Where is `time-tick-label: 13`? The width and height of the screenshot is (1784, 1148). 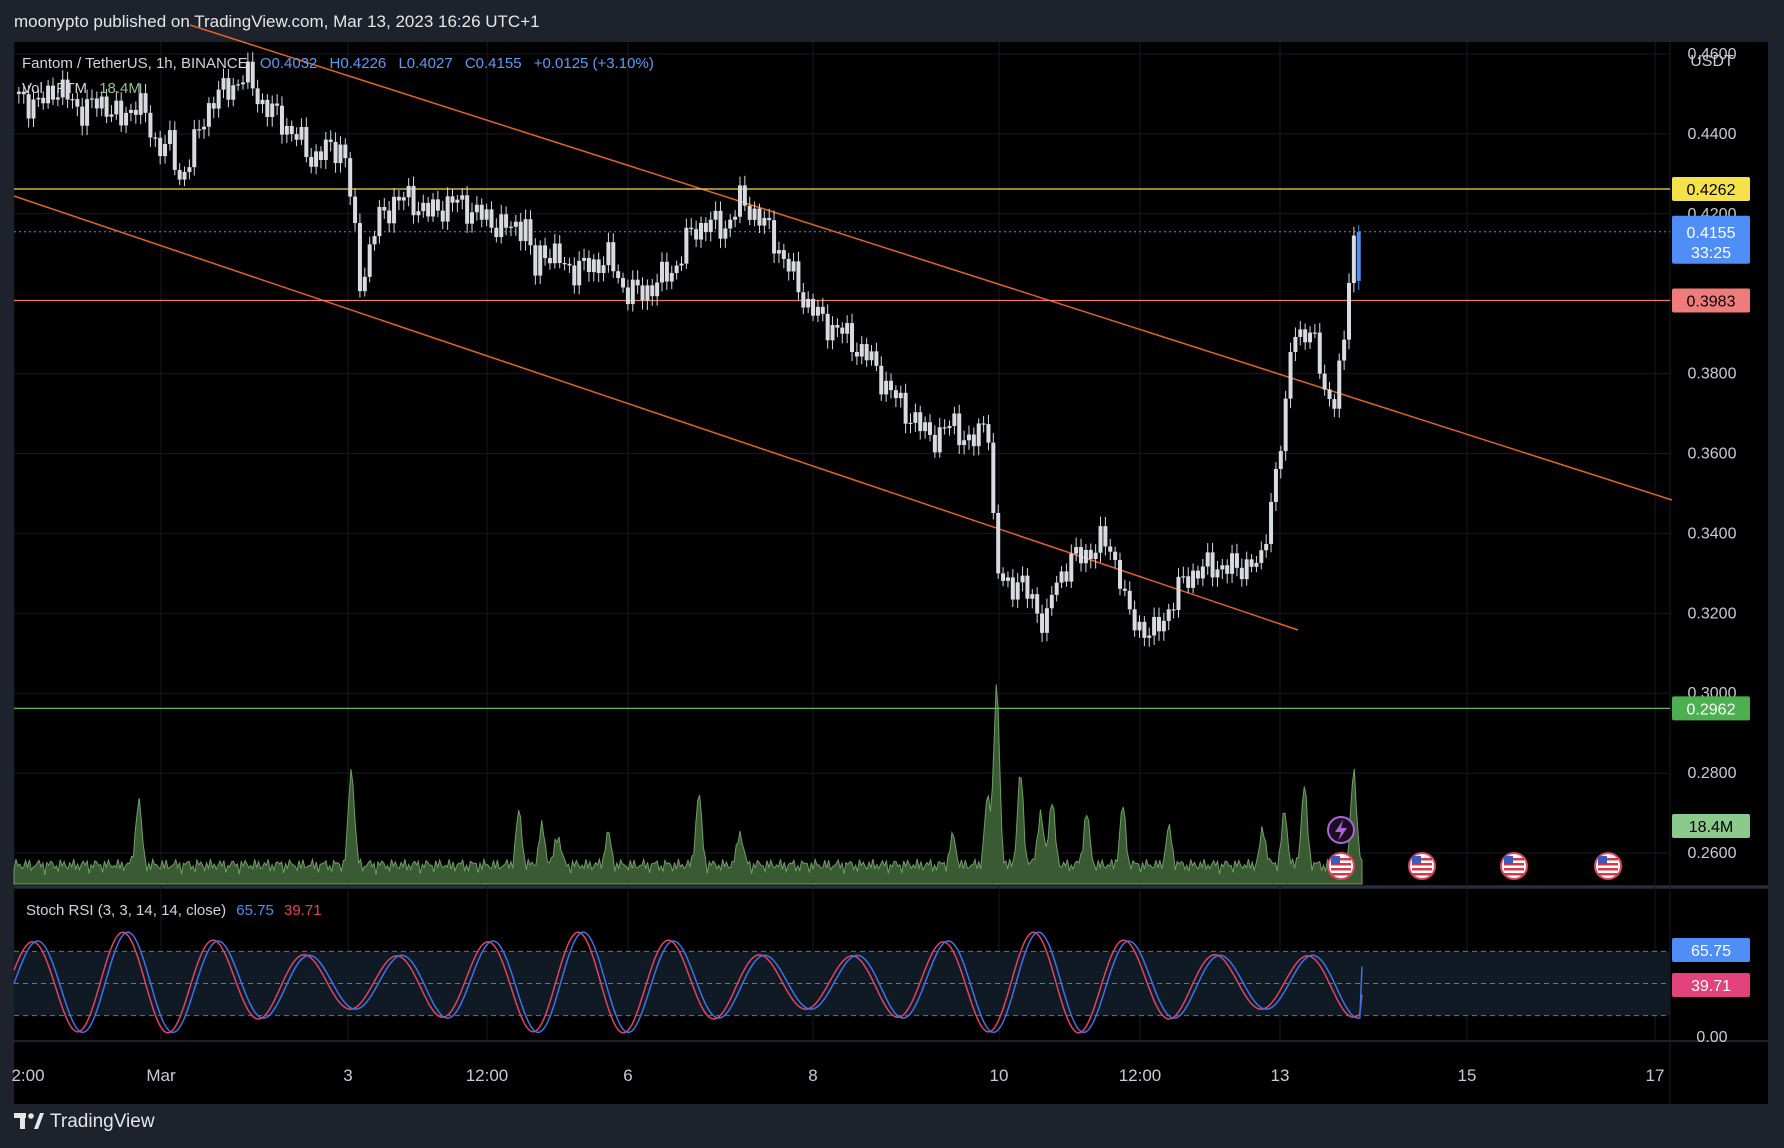 time-tick-label: 13 is located at coordinates (1280, 1075).